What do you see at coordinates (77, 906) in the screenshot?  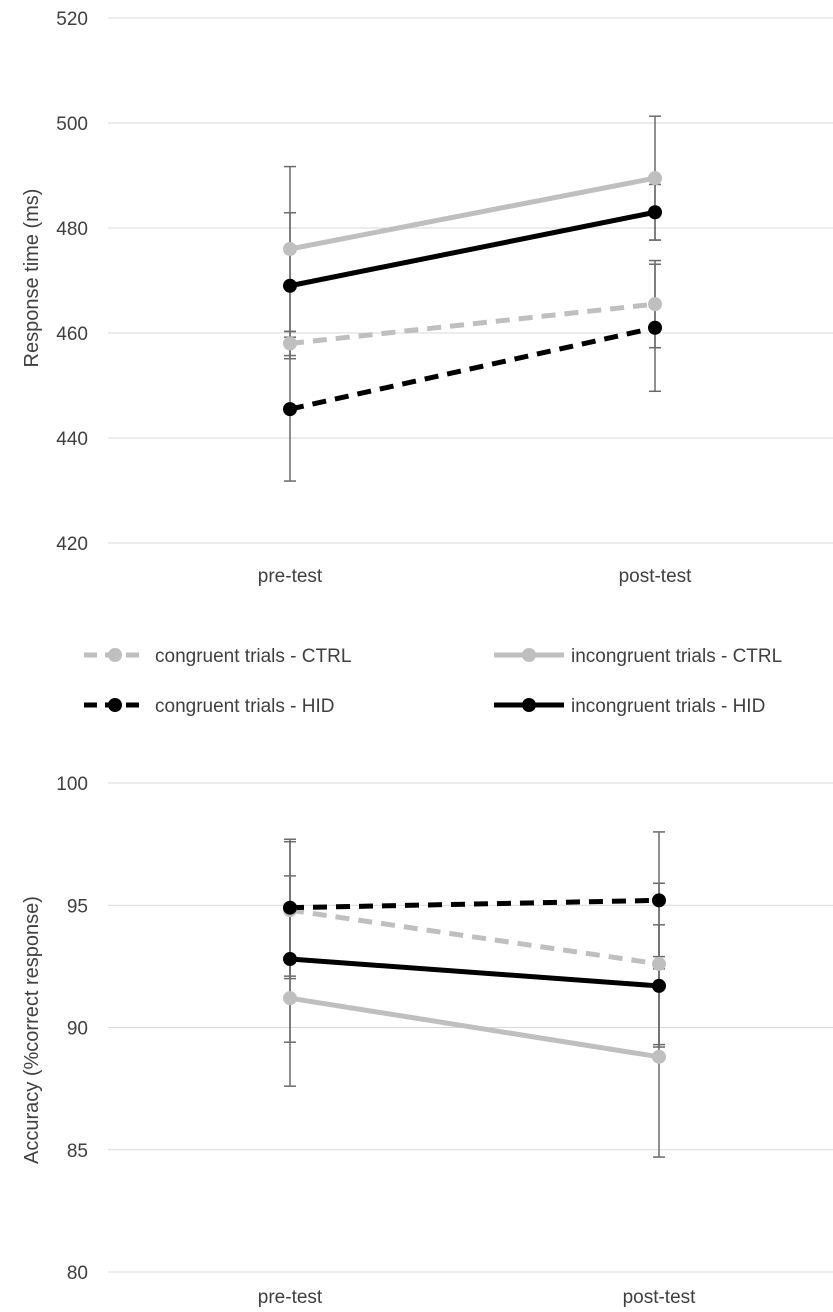 I see `y-tick-label: 95` at bounding box center [77, 906].